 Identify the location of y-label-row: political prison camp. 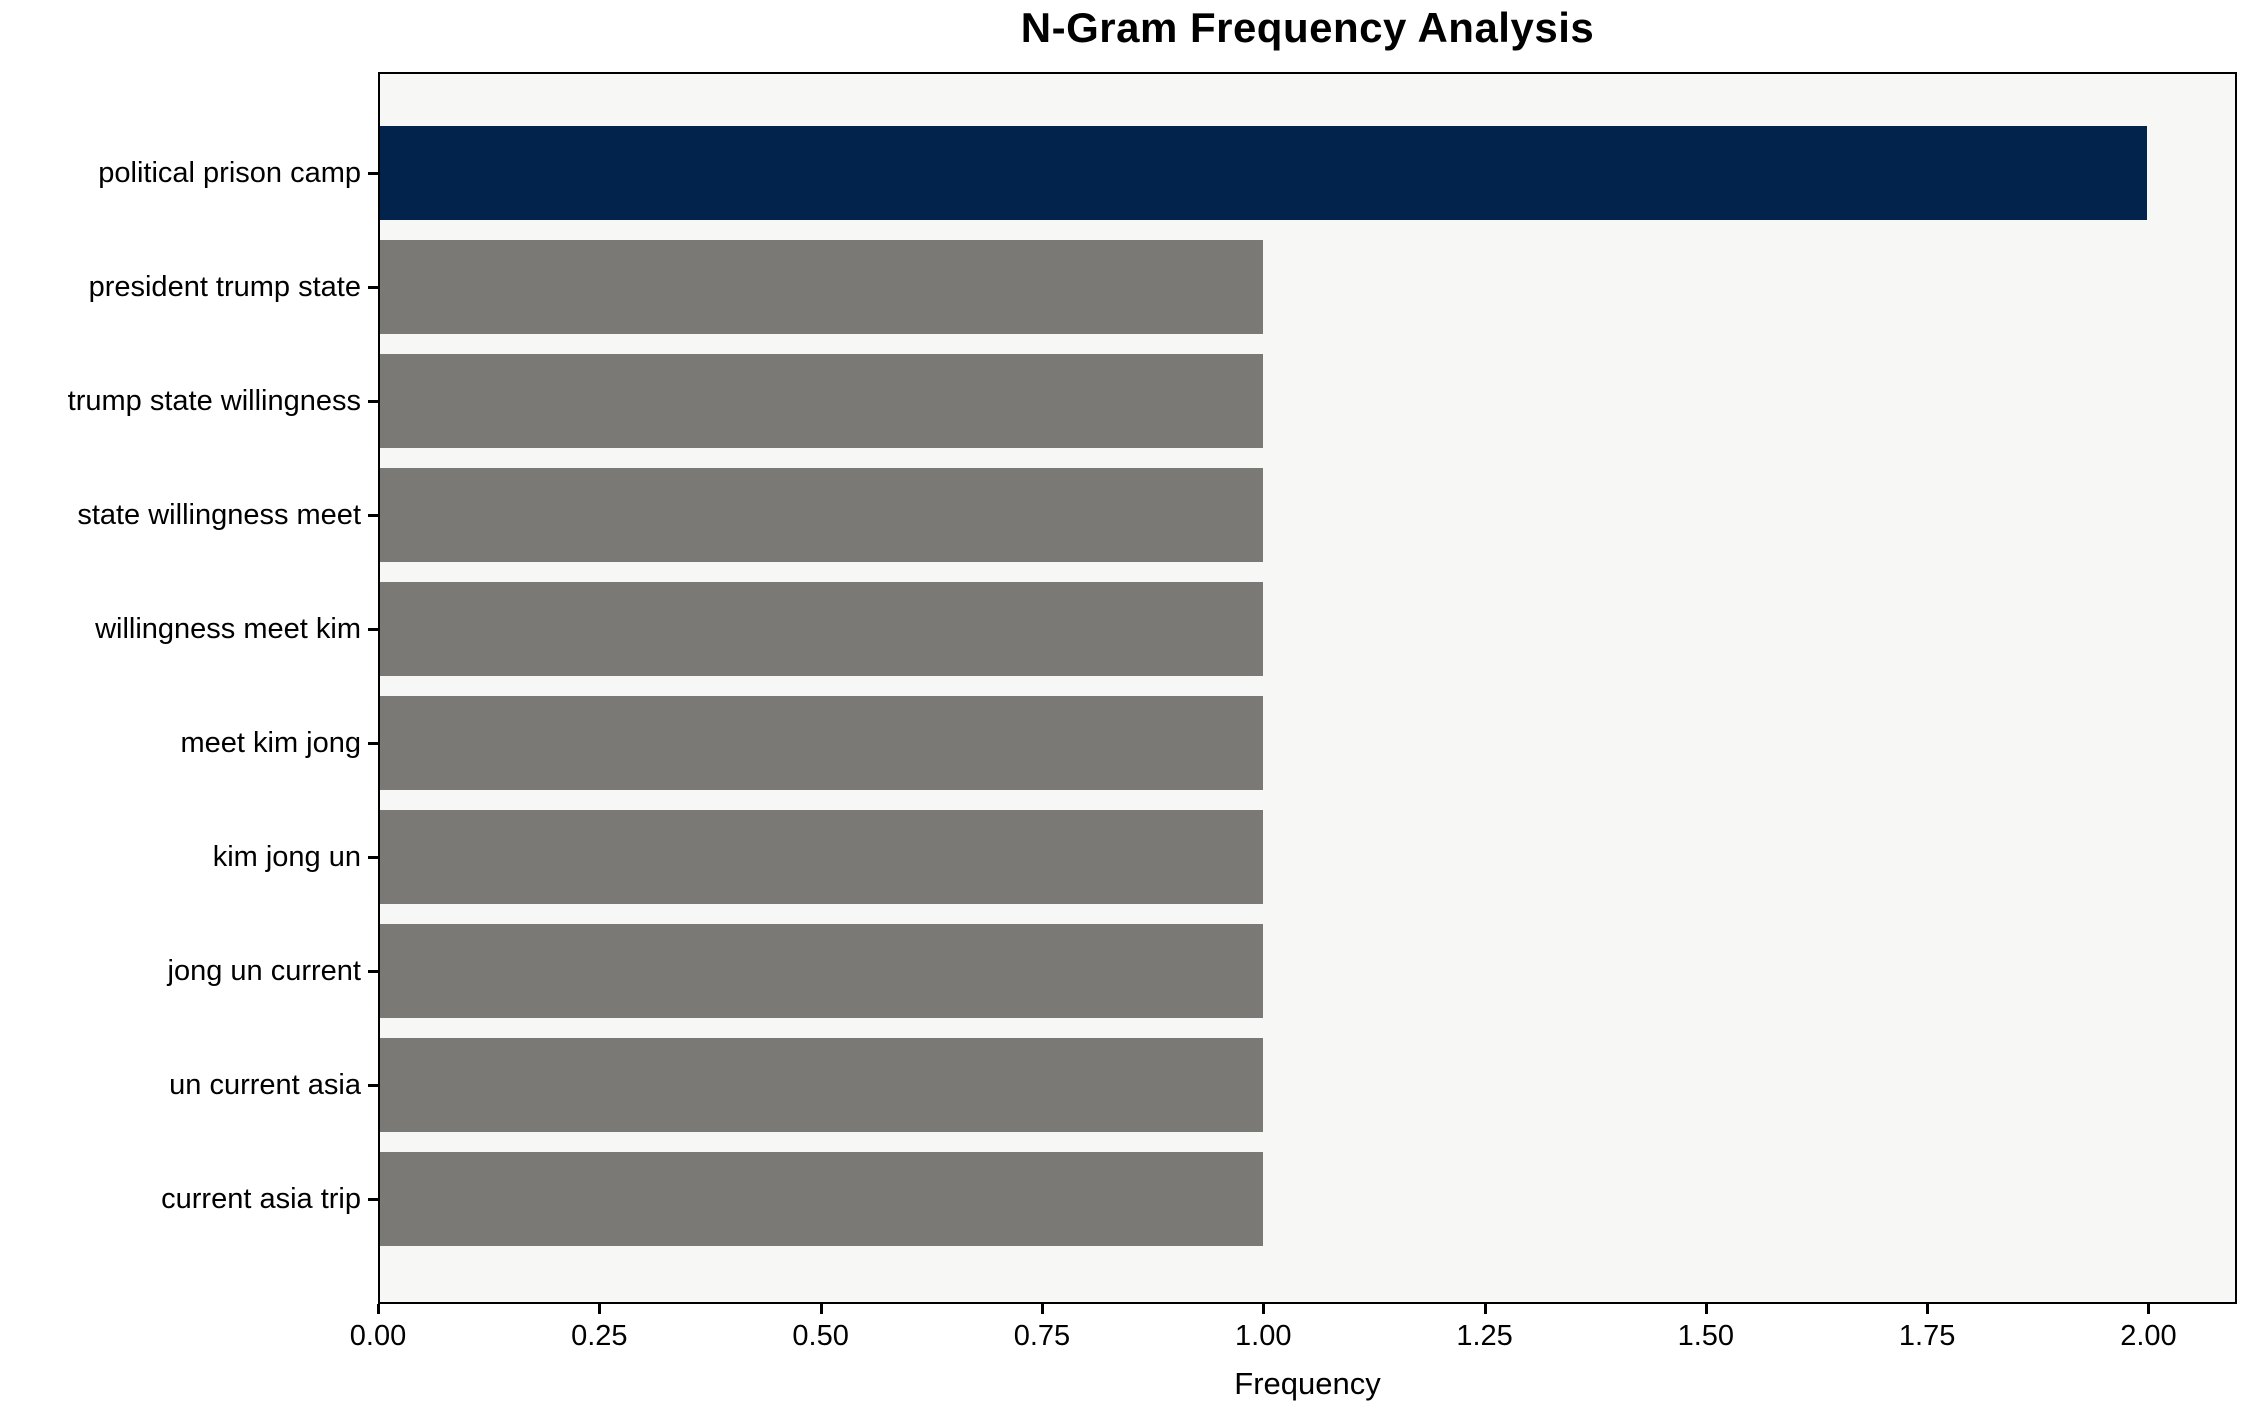
(189, 173).